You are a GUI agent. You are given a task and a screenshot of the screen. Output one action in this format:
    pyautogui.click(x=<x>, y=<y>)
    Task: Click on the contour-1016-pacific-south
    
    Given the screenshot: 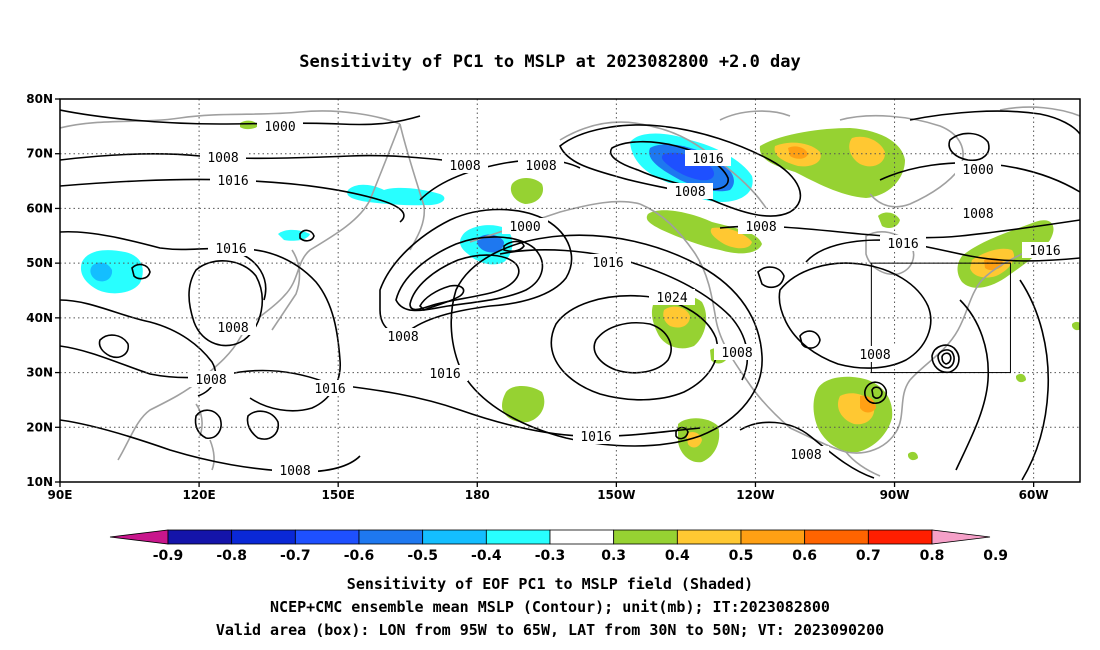 What is the action you would take?
    pyautogui.click(x=515, y=410)
    